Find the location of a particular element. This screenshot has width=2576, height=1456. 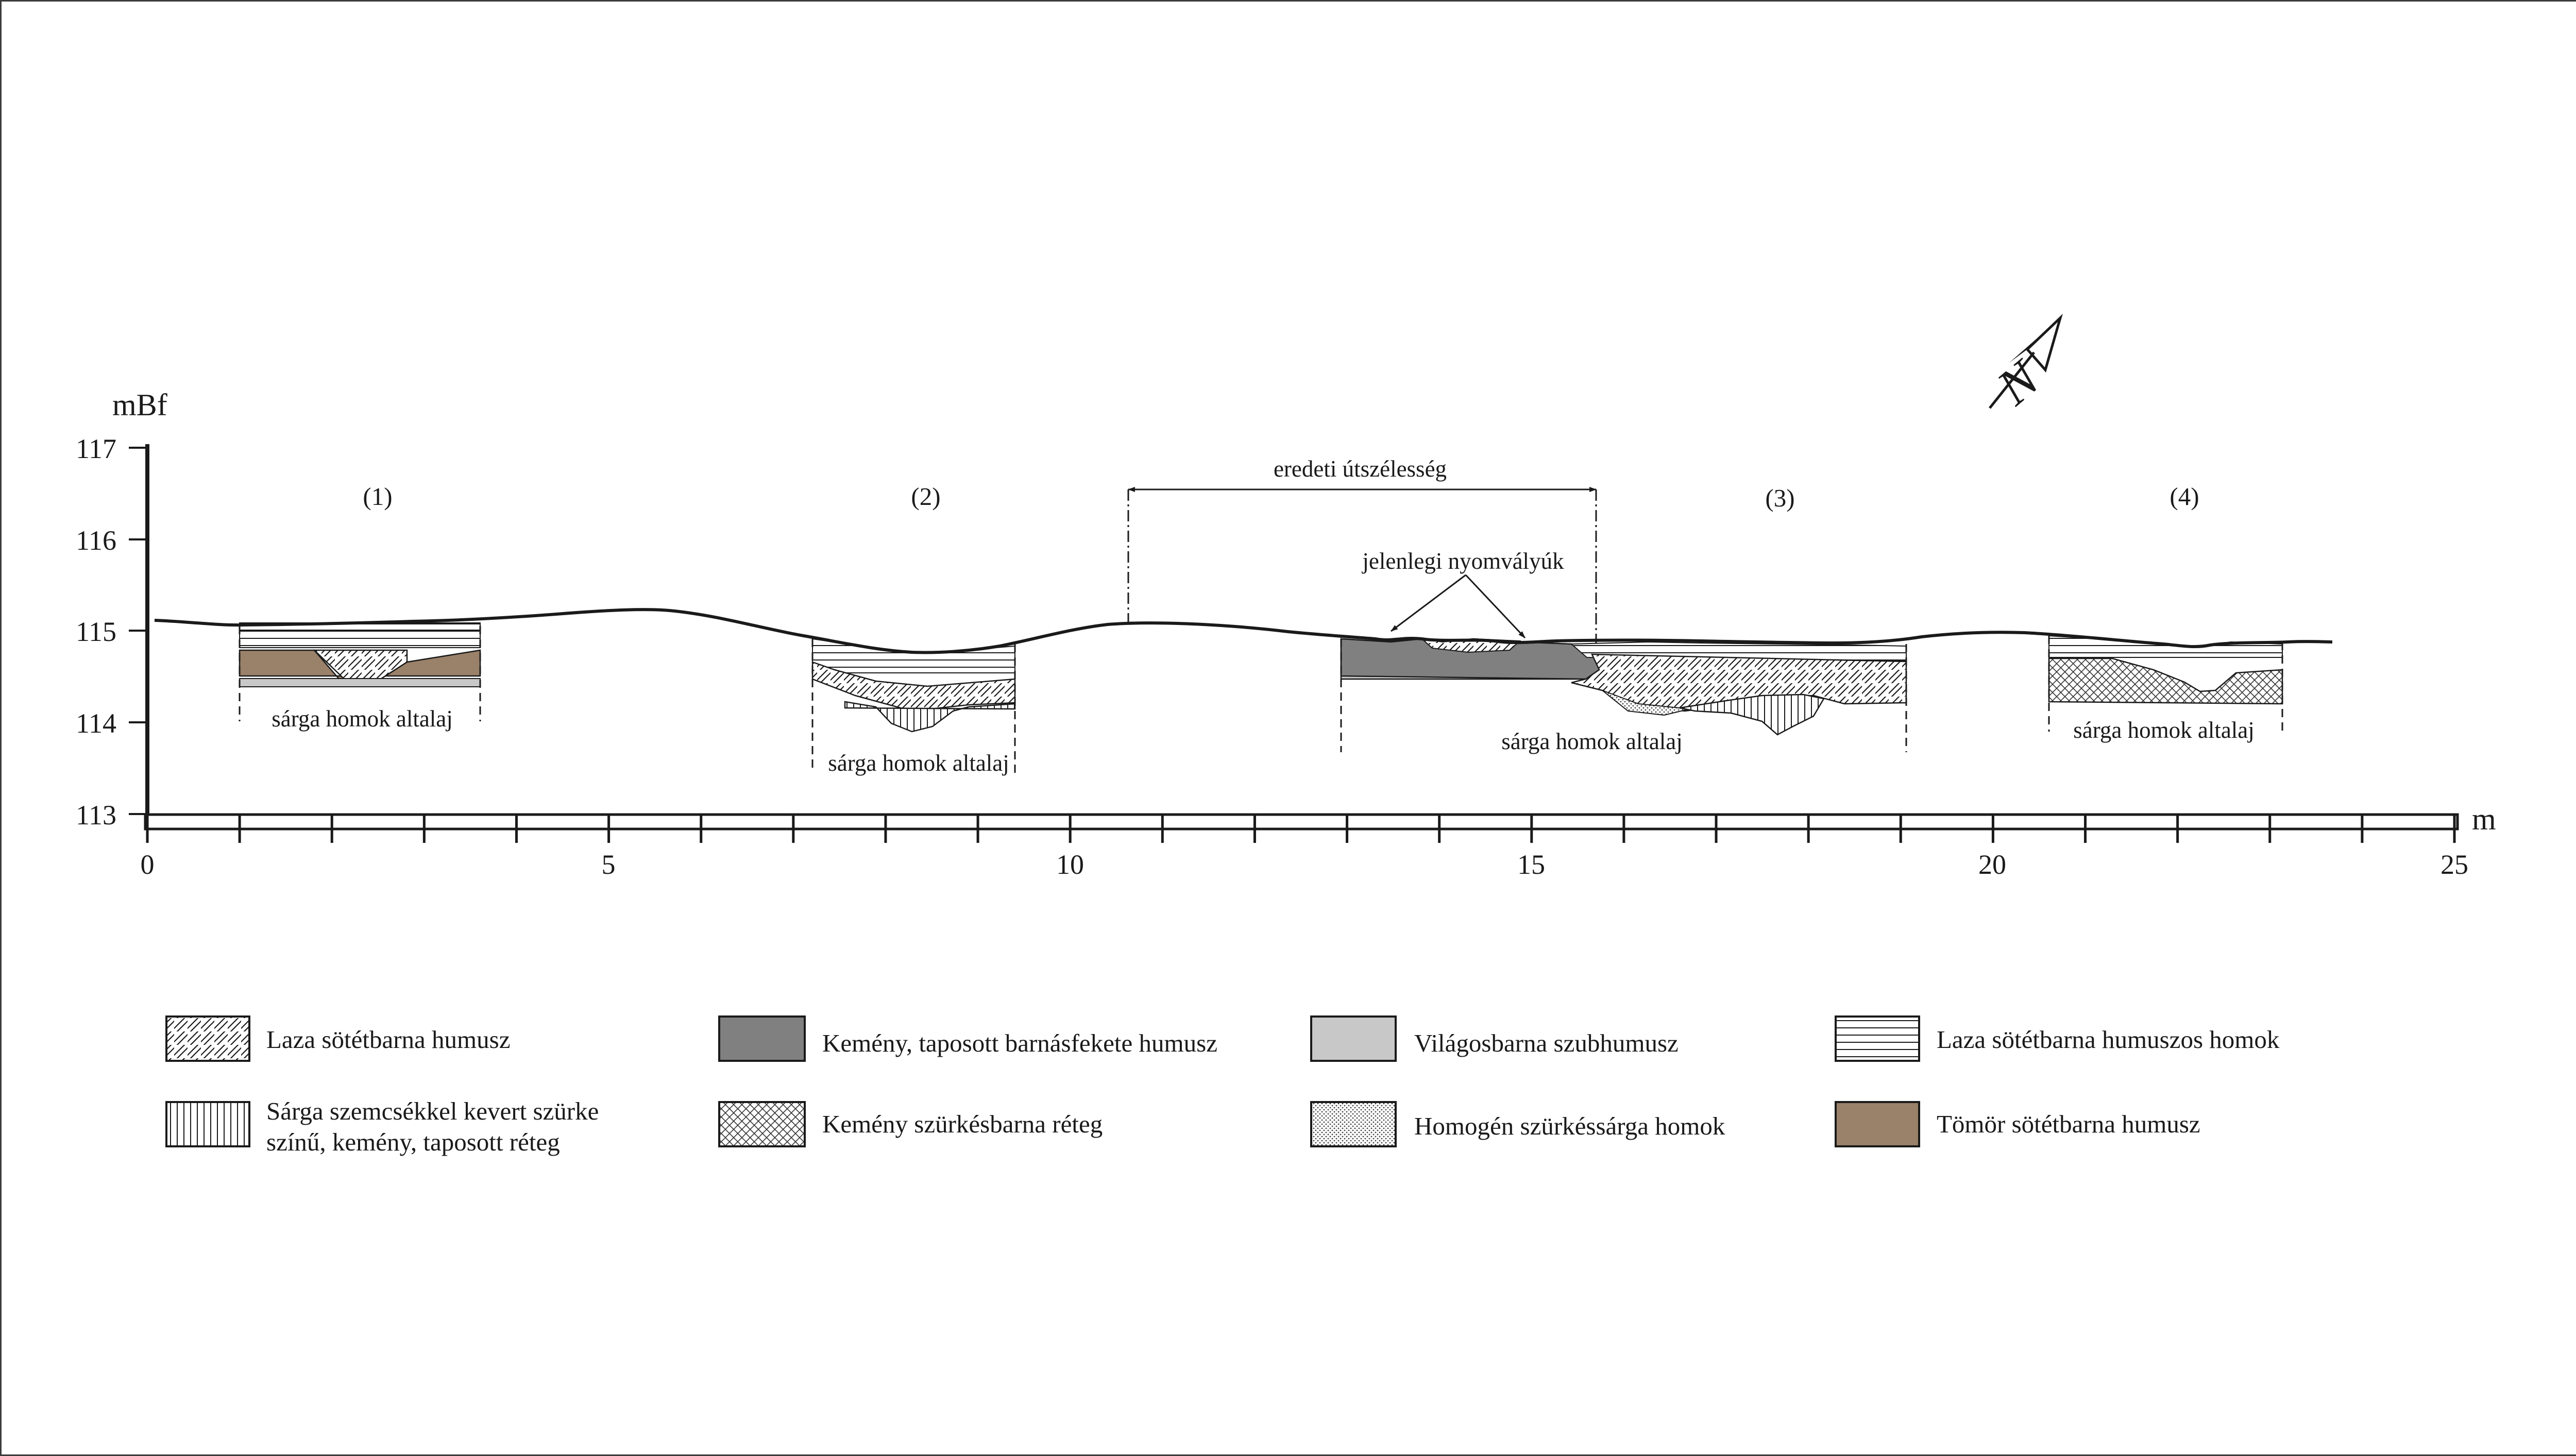

x-axis-ticks is located at coordinates (1301, 829).